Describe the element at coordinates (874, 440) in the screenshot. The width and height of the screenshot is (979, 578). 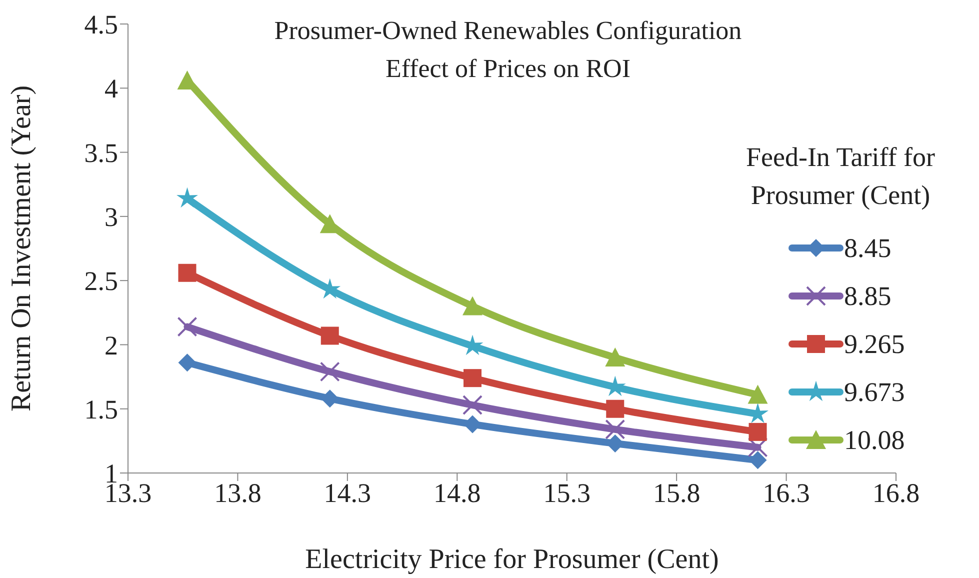
I see `legend-label: 10.08` at that location.